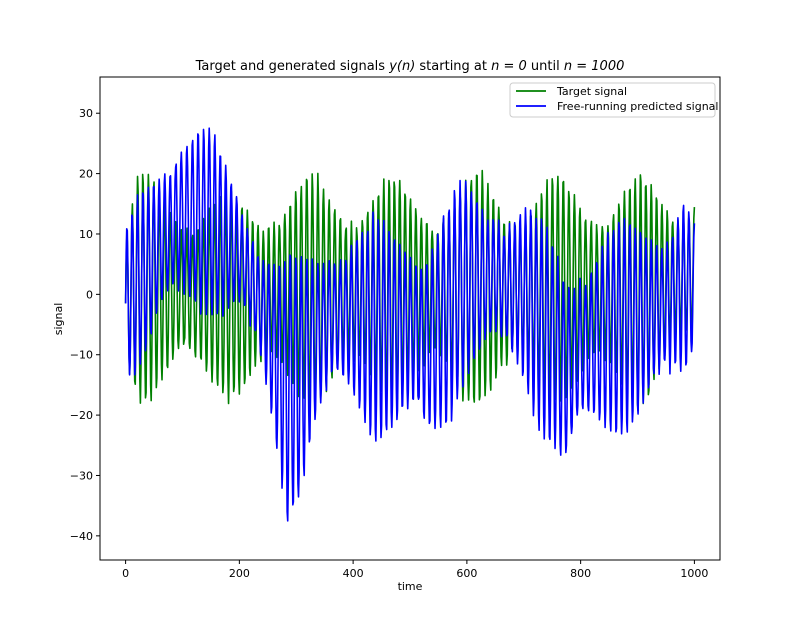  Describe the element at coordinates (81, 475) in the screenshot. I see `y-tick-label: −30` at that location.